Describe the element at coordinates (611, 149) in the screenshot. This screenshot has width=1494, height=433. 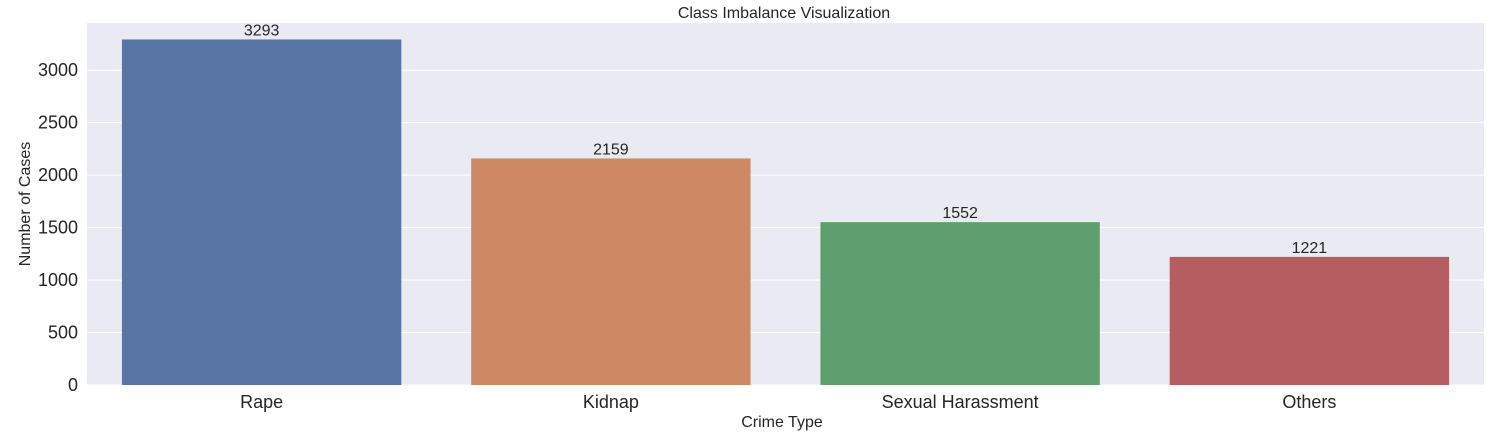
I see `bar-value-label: 2159` at that location.